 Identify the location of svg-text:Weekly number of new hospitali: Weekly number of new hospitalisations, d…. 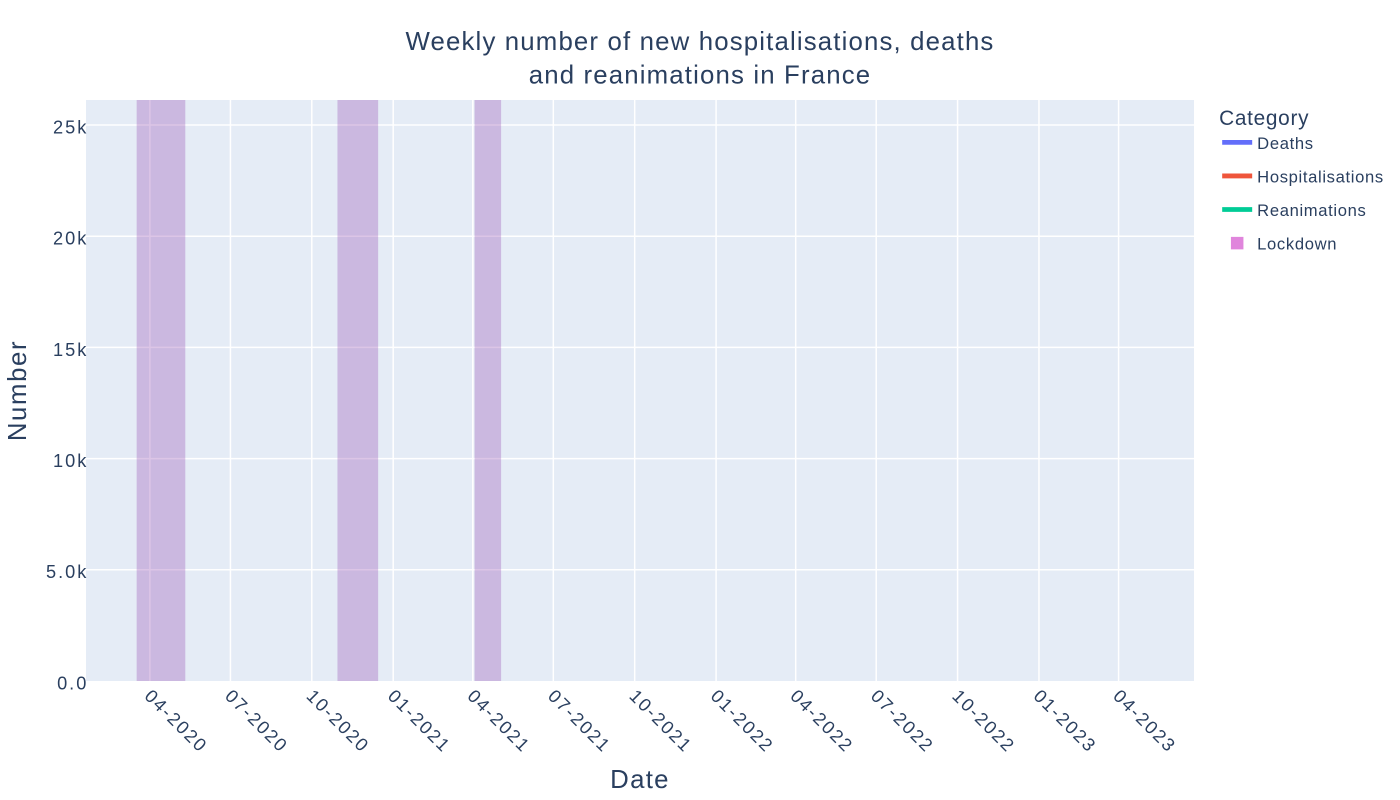
(699, 59).